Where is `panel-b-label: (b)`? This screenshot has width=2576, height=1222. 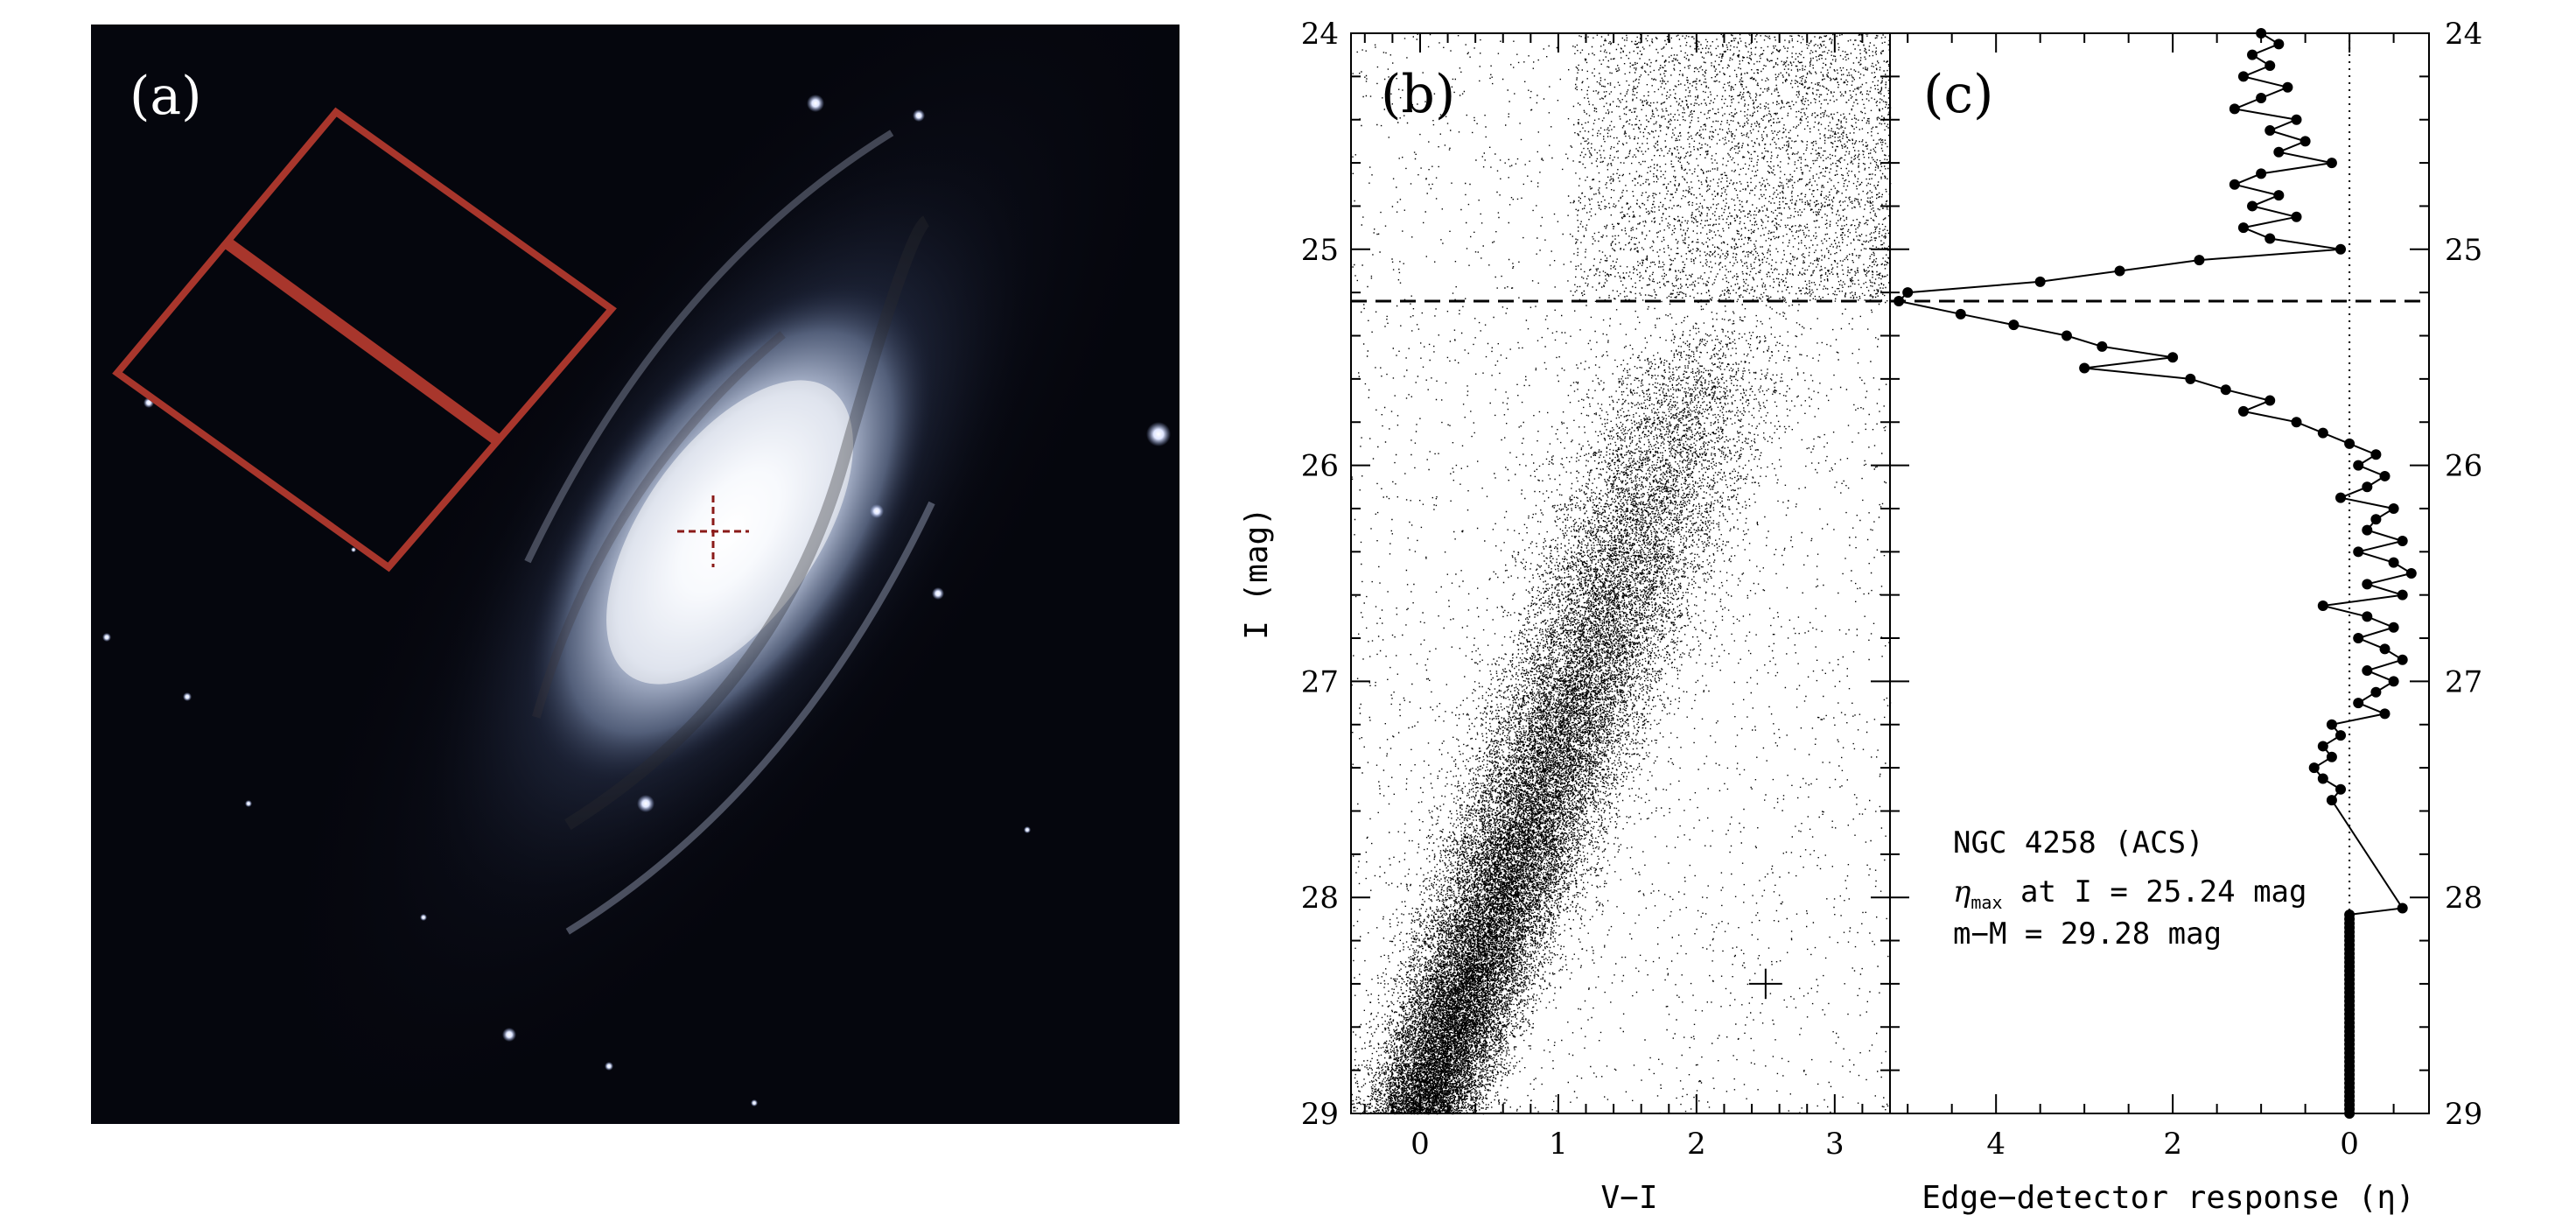
panel-b-label: (b) is located at coordinates (1418, 95).